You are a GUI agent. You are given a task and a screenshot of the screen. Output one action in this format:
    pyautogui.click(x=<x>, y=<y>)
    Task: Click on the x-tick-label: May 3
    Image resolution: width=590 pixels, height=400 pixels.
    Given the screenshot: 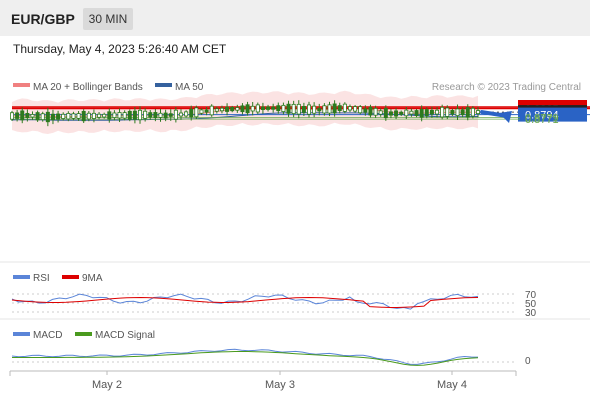 What is the action you would take?
    pyautogui.click(x=280, y=385)
    